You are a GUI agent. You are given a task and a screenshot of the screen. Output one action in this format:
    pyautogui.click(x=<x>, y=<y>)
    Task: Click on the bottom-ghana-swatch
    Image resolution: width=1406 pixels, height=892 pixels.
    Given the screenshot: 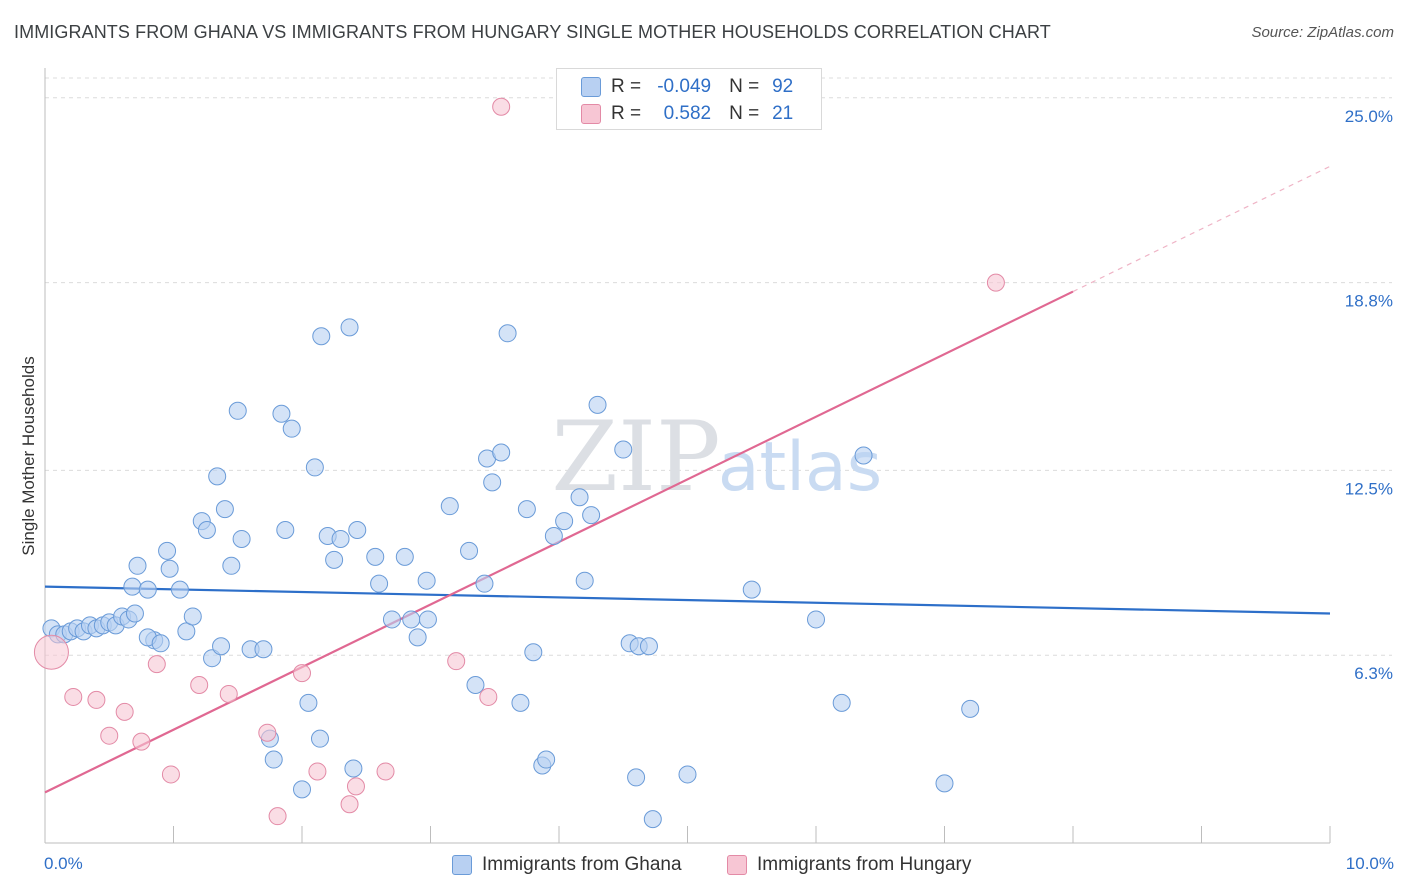 What is the action you would take?
    pyautogui.click(x=462, y=865)
    